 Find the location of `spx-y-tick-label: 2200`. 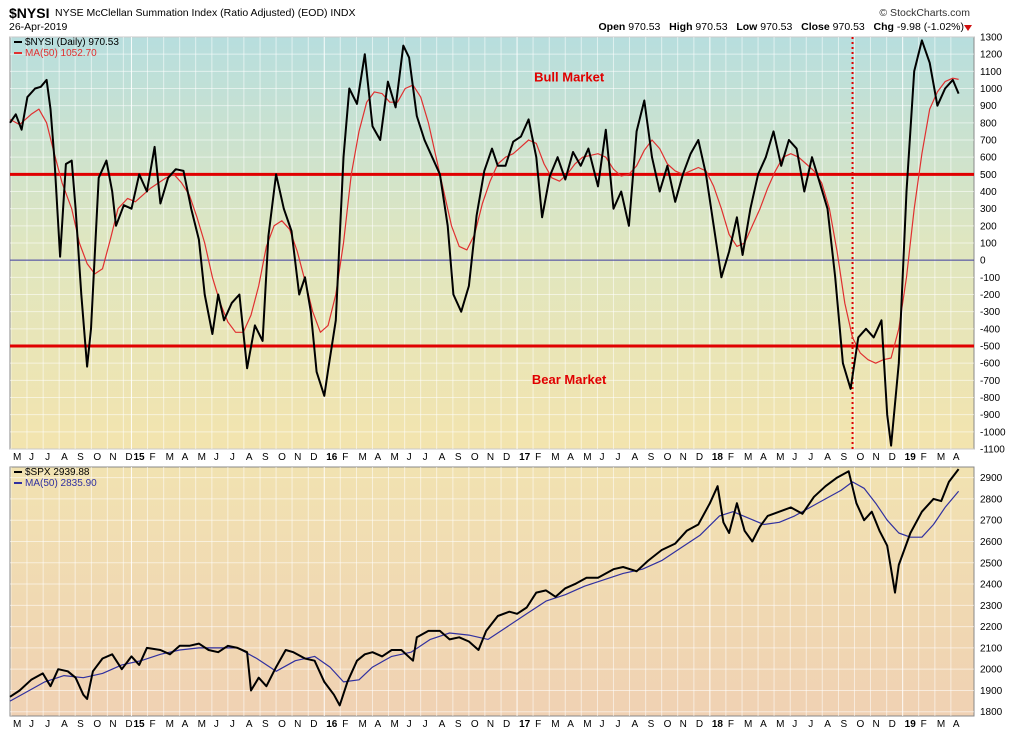

spx-y-tick-label: 2200 is located at coordinates (991, 627).